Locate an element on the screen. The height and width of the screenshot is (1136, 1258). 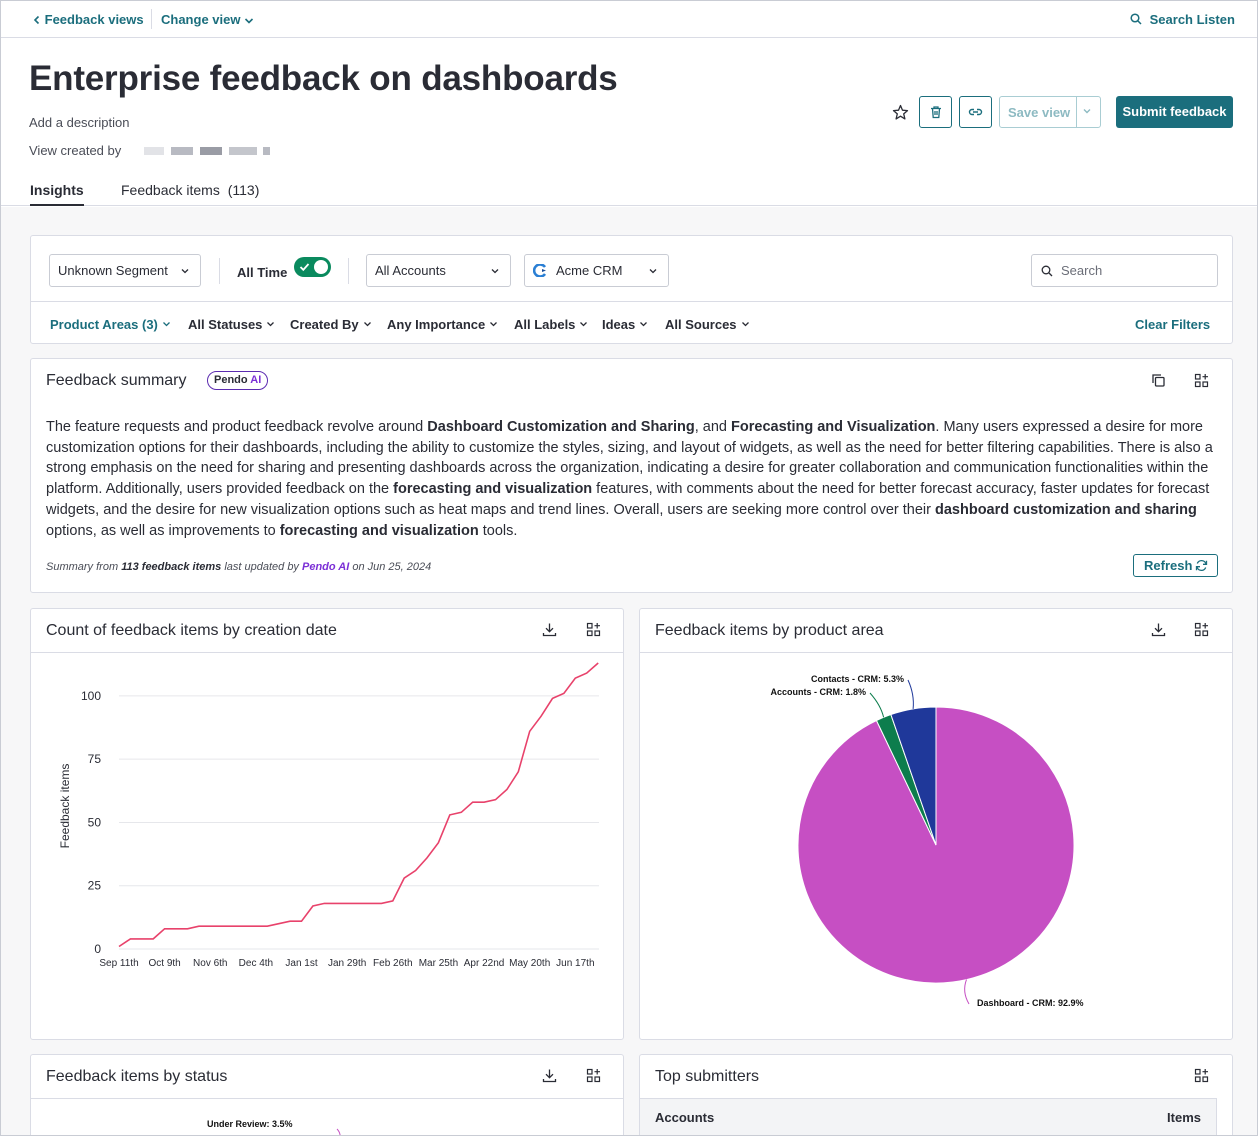
all-time-toggle is located at coordinates (312, 267).